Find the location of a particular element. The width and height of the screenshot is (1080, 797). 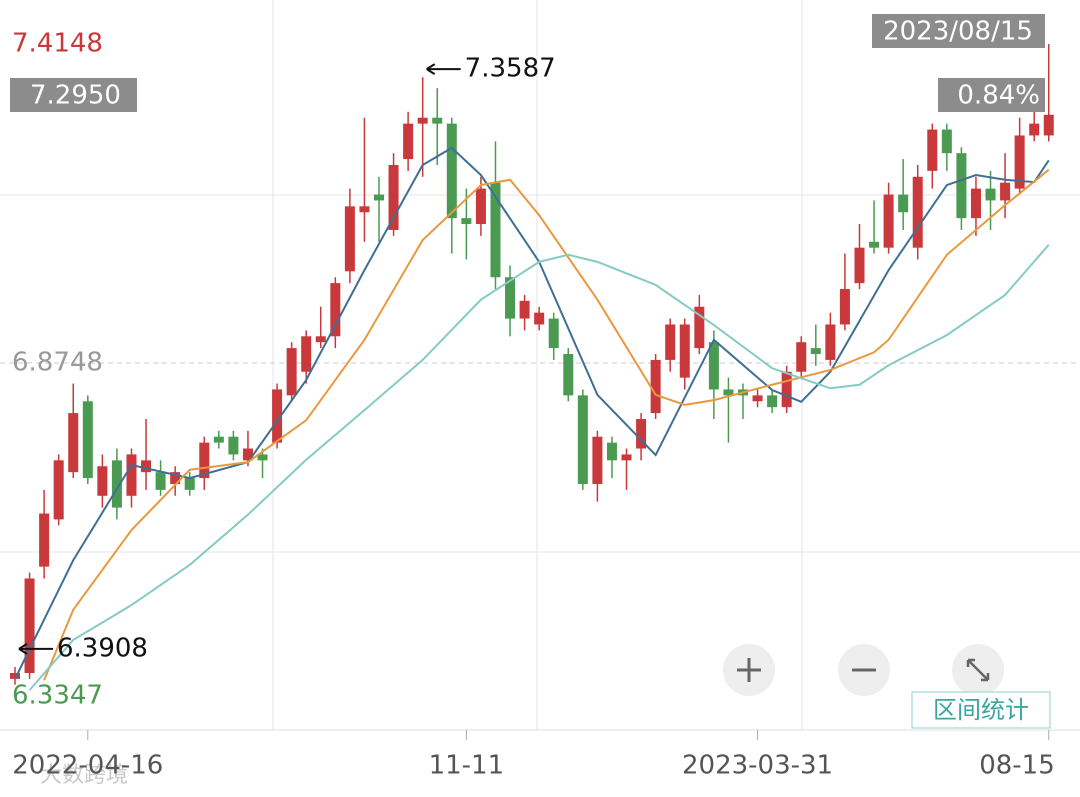

date: 2023/08/15 is located at coordinates (958, 32).